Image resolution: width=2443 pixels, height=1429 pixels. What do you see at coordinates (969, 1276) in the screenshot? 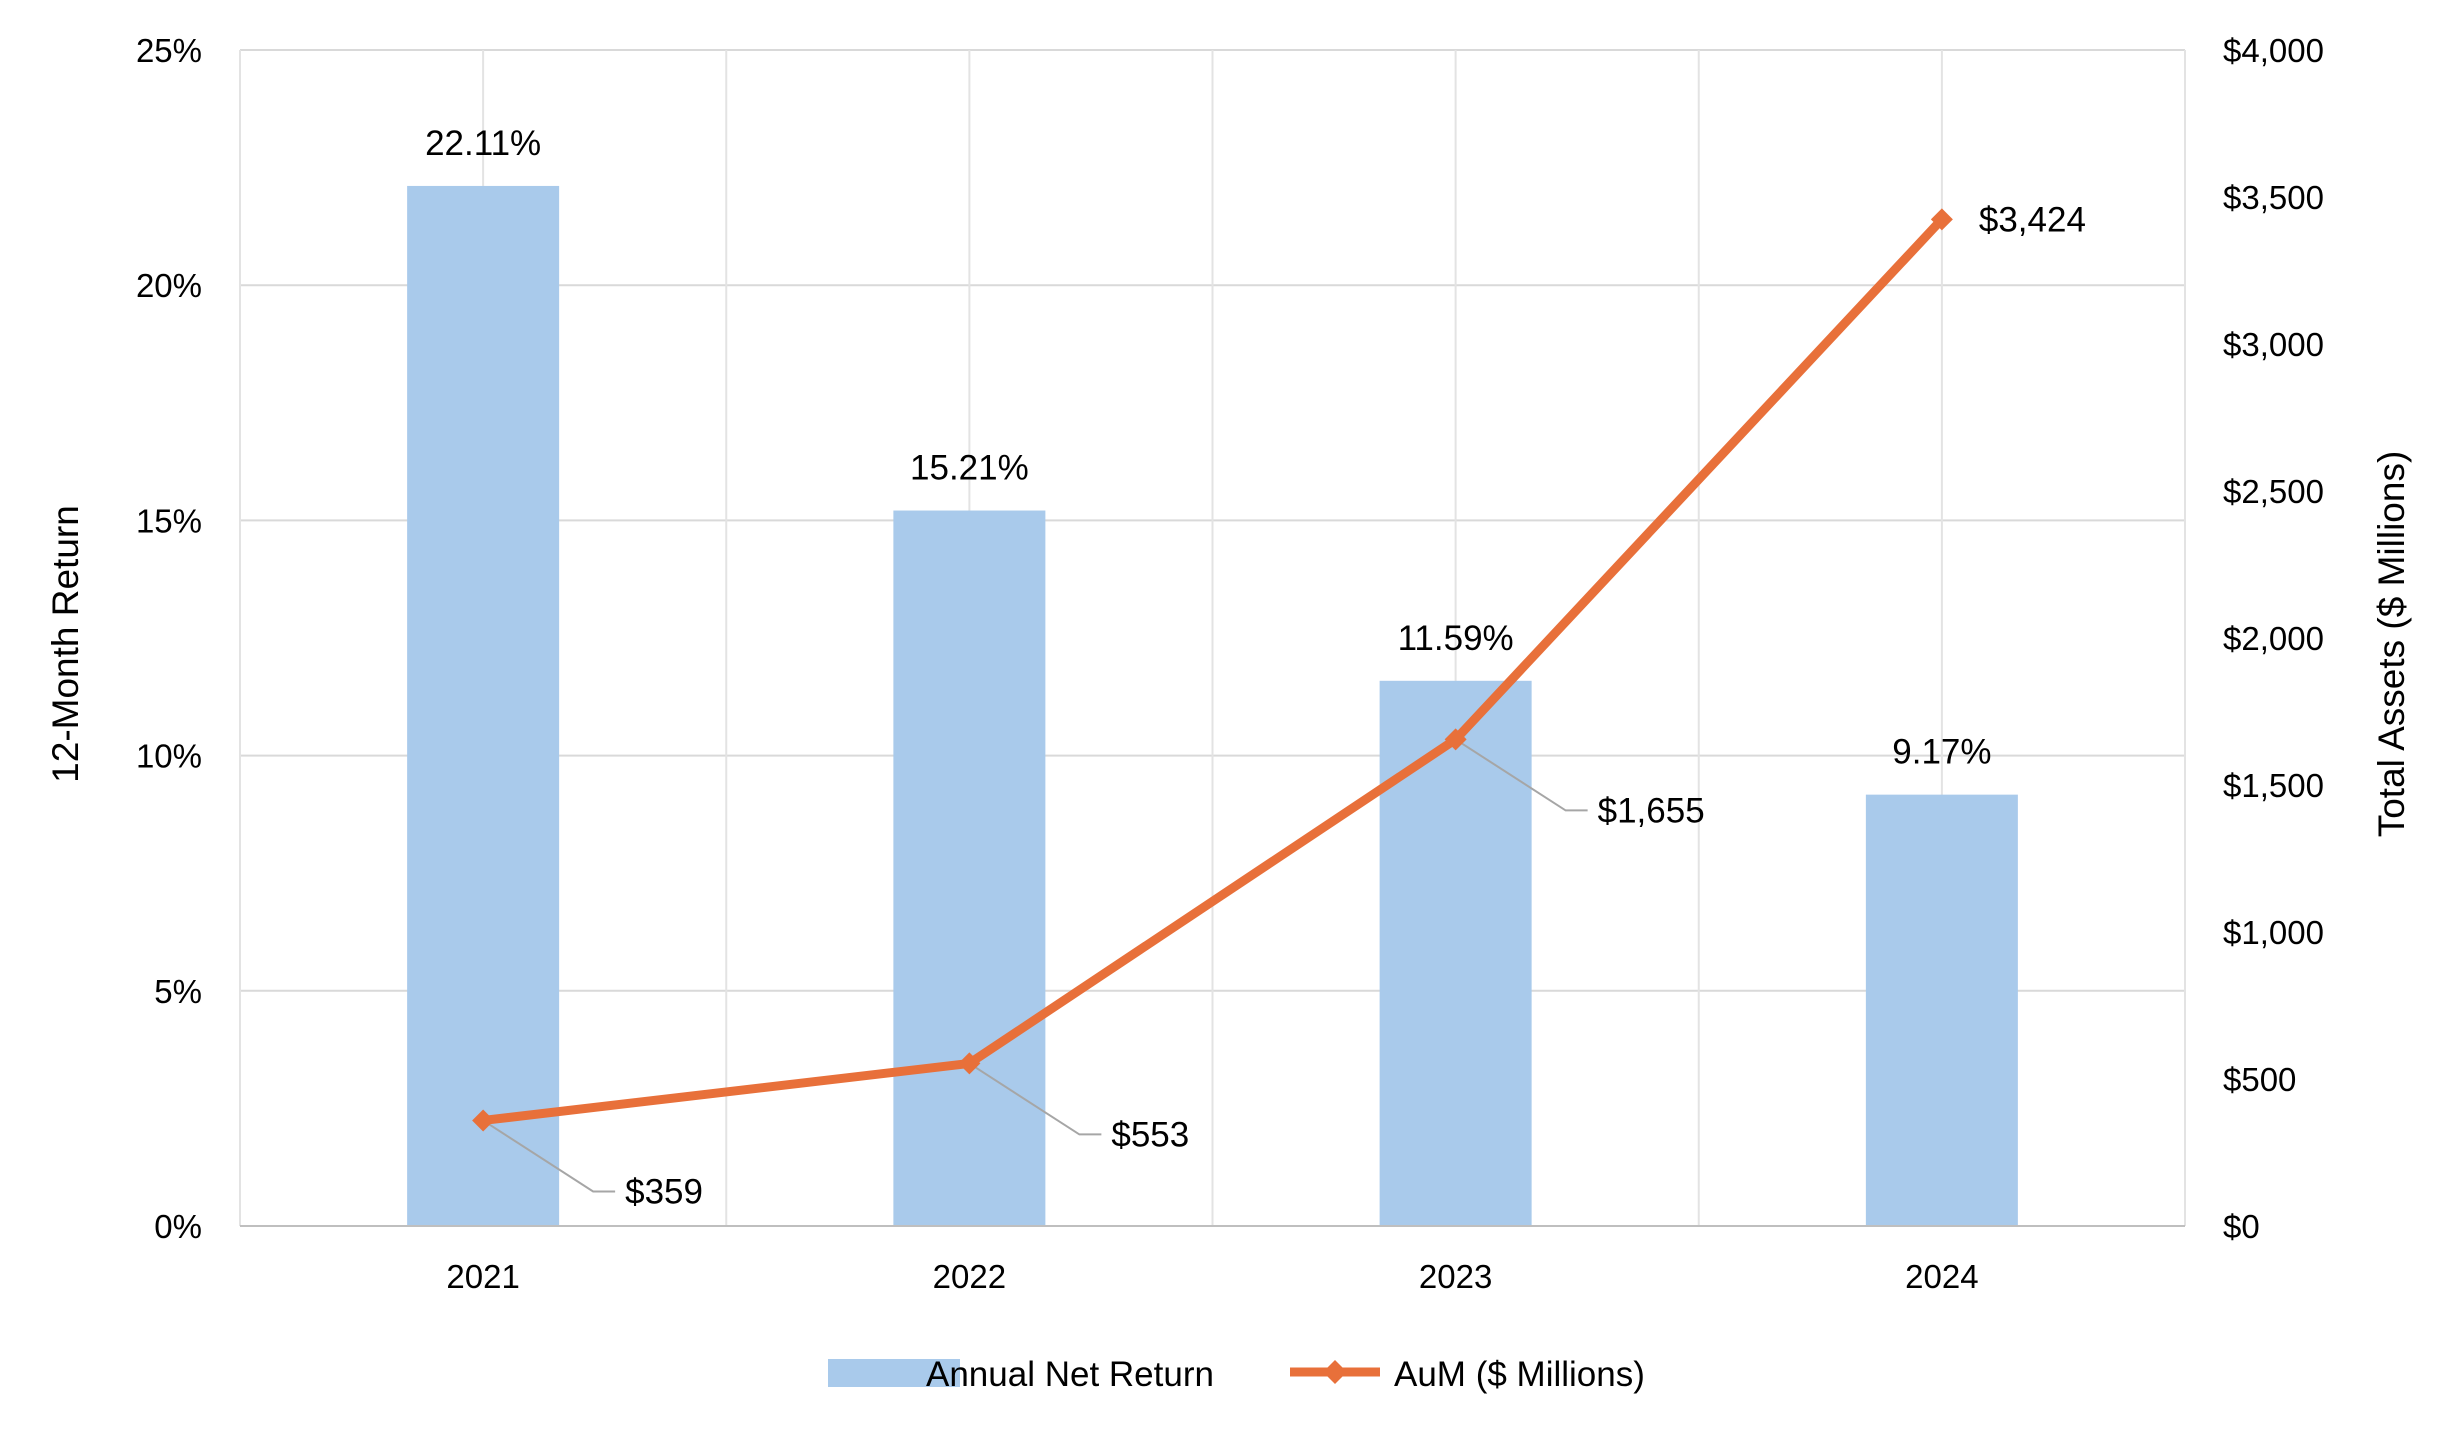
I see `x-tick-label: 2022` at bounding box center [969, 1276].